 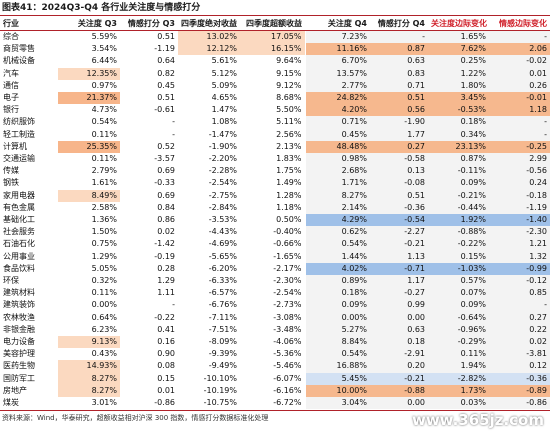 I want to click on table-cell: -0.36, so click(x=399, y=208).